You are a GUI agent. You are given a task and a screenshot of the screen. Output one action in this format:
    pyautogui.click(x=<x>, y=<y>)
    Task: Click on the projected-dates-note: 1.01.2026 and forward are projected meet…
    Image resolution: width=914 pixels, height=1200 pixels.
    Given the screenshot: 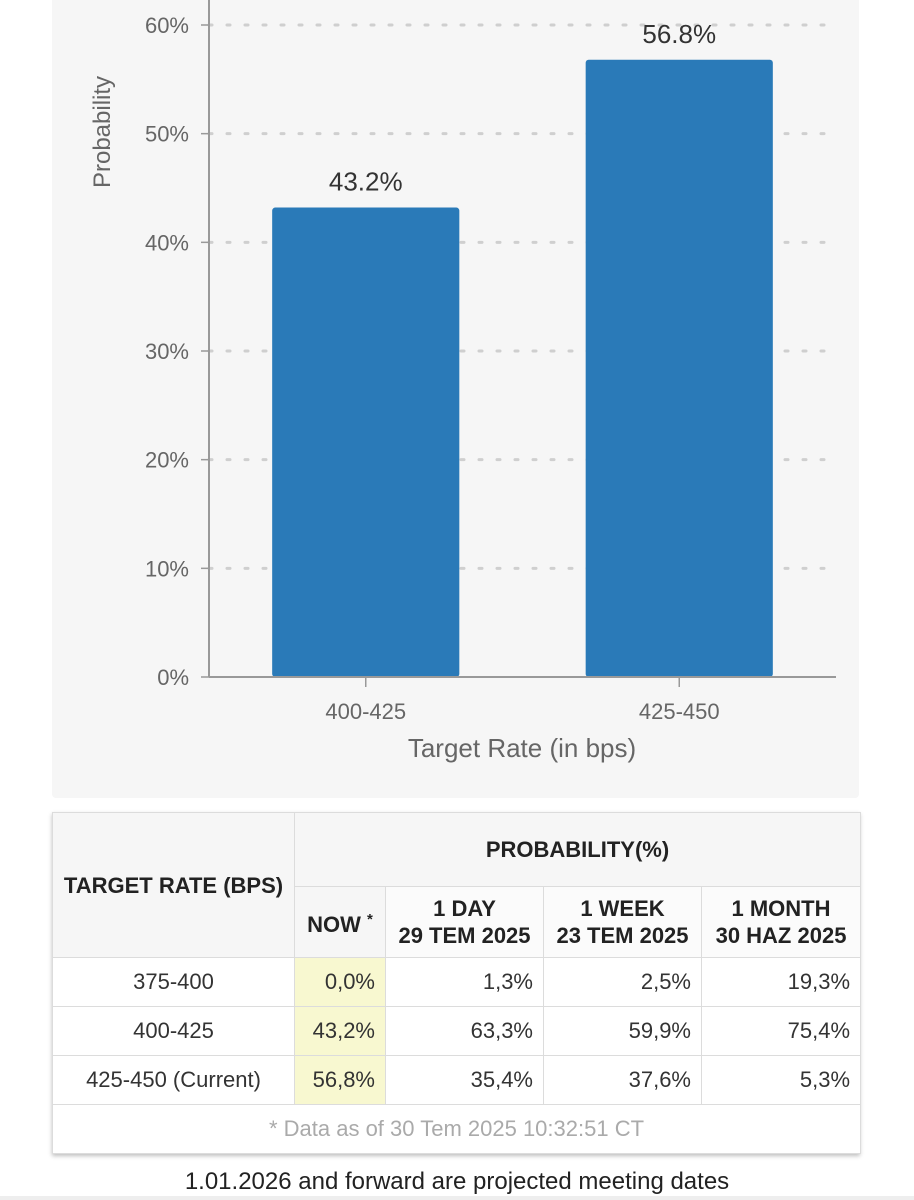 What is the action you would take?
    pyautogui.click(x=457, y=1181)
    